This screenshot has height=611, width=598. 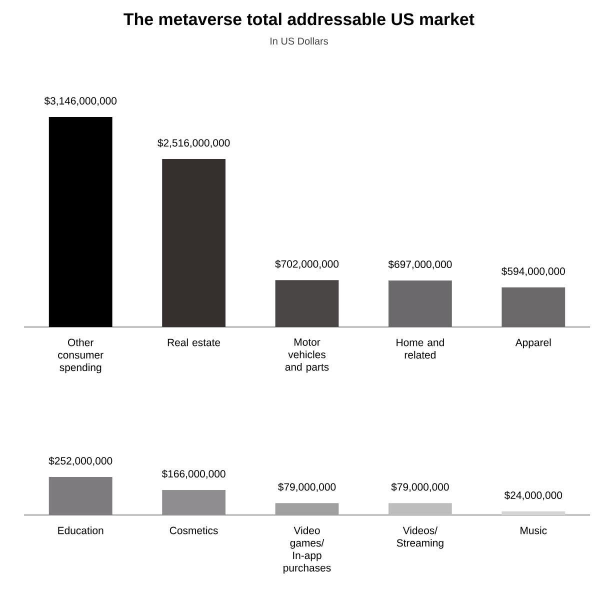 I want to click on x-tick-label: Education, so click(x=81, y=530).